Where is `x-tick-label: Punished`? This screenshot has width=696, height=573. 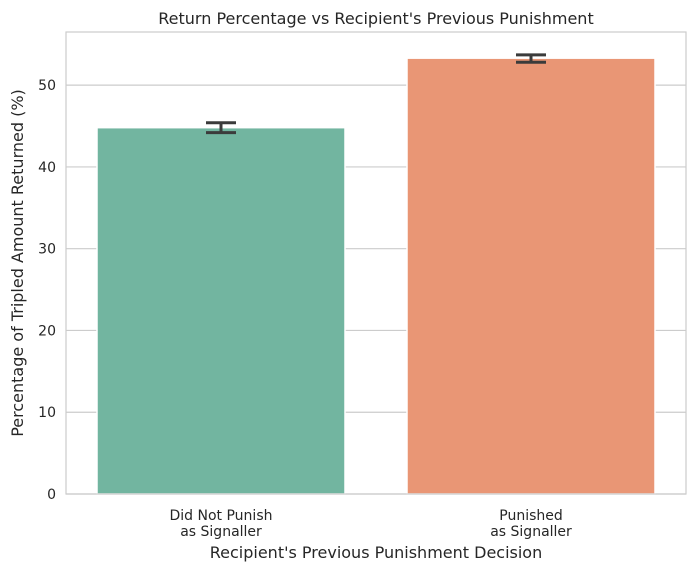 x-tick-label: Punished is located at coordinates (531, 516).